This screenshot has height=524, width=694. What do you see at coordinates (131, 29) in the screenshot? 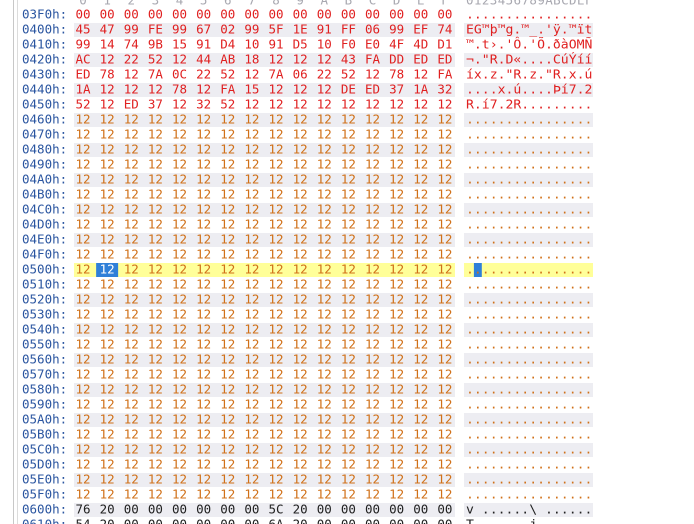
I see `byte: 99` at bounding box center [131, 29].